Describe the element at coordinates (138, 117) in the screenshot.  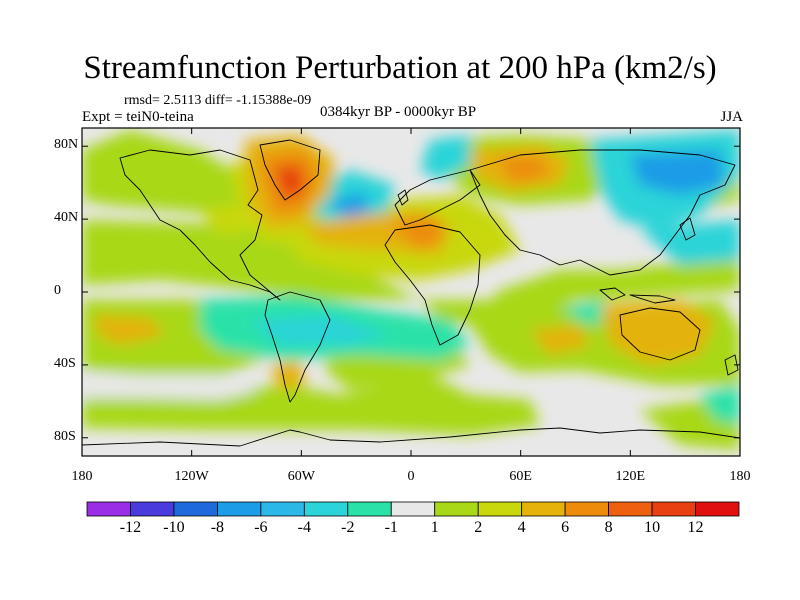
I see `experiment-label: Expt = teiN0-teina` at that location.